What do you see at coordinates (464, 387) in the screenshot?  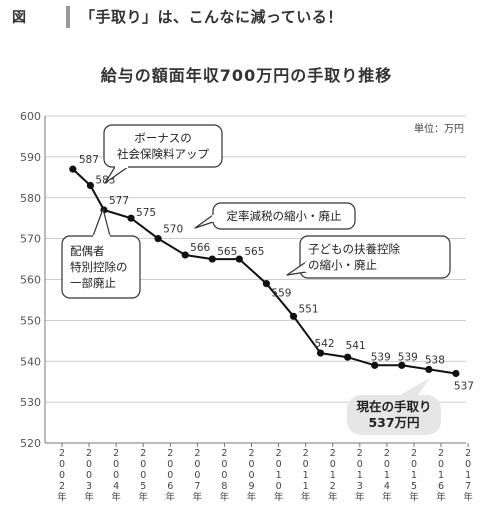 I see `data-label: 537` at bounding box center [464, 387].